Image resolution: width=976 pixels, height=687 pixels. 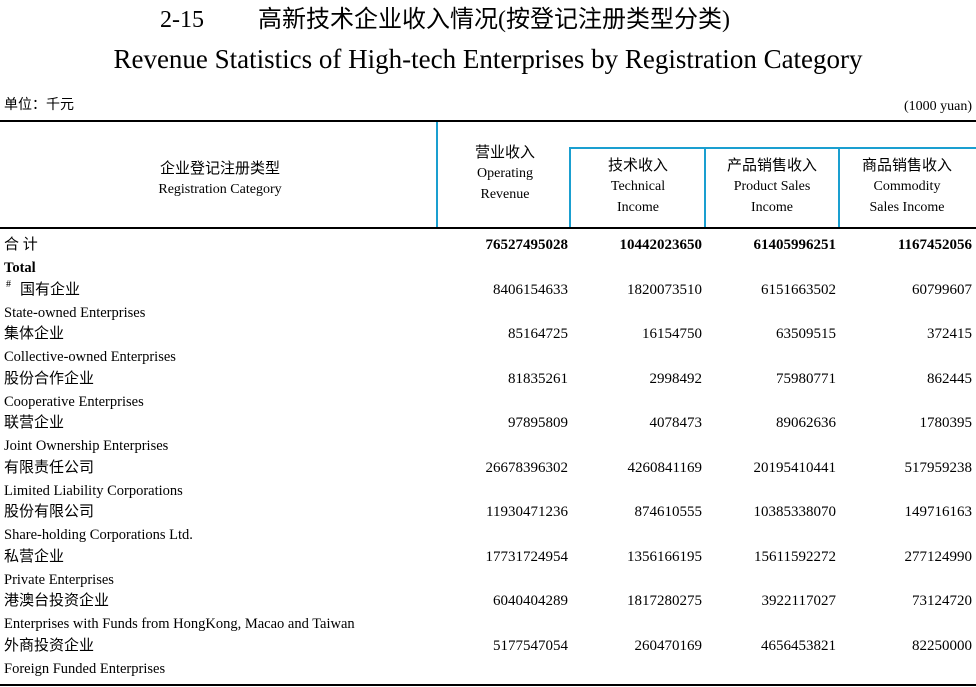 I want to click on cell-value: 260470169, so click(x=668, y=645).